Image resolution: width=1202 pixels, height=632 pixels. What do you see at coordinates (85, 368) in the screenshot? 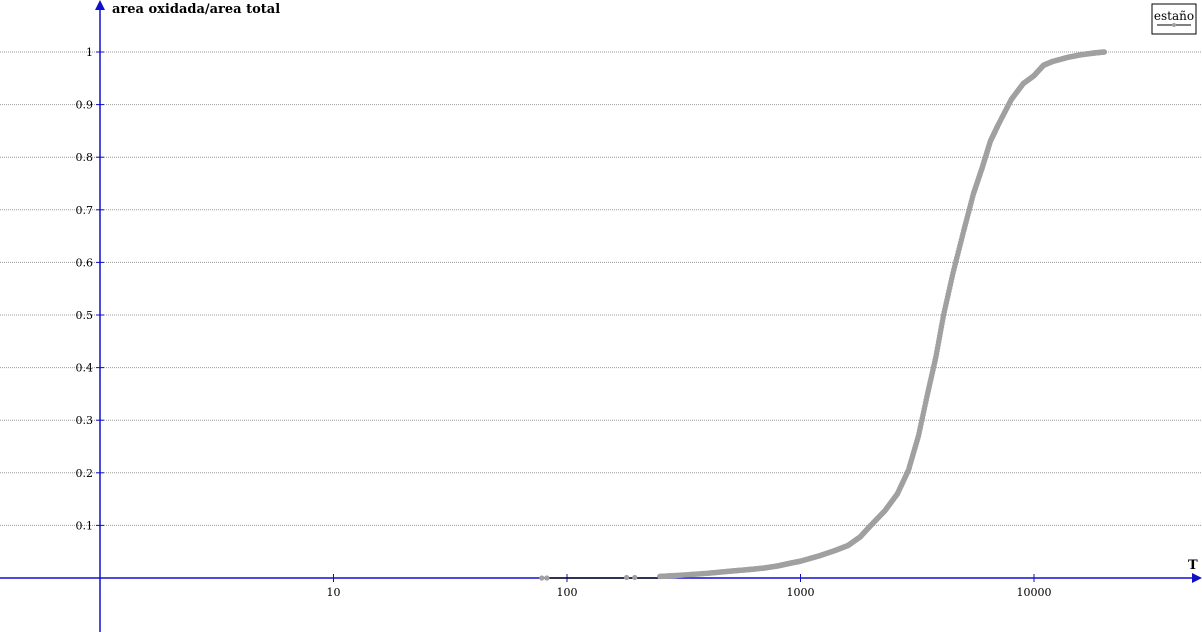
I see `y-tick-label: 0.4` at bounding box center [85, 368].